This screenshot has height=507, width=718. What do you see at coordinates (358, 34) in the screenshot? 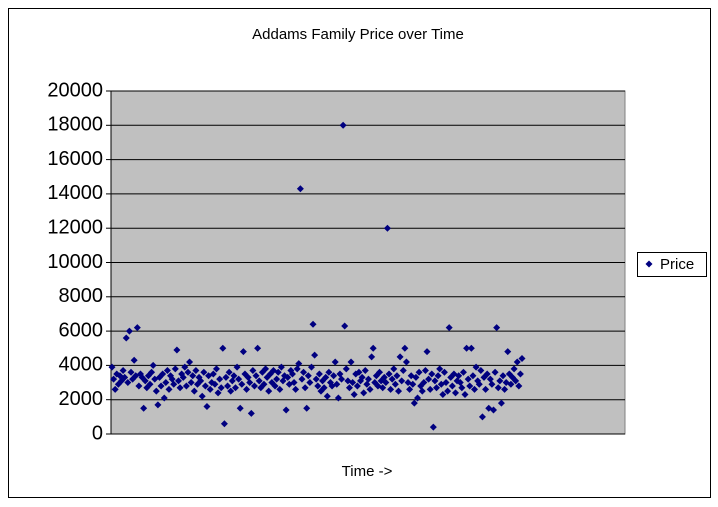
I see `chart-title: Addams Family Price over Time` at bounding box center [358, 34].